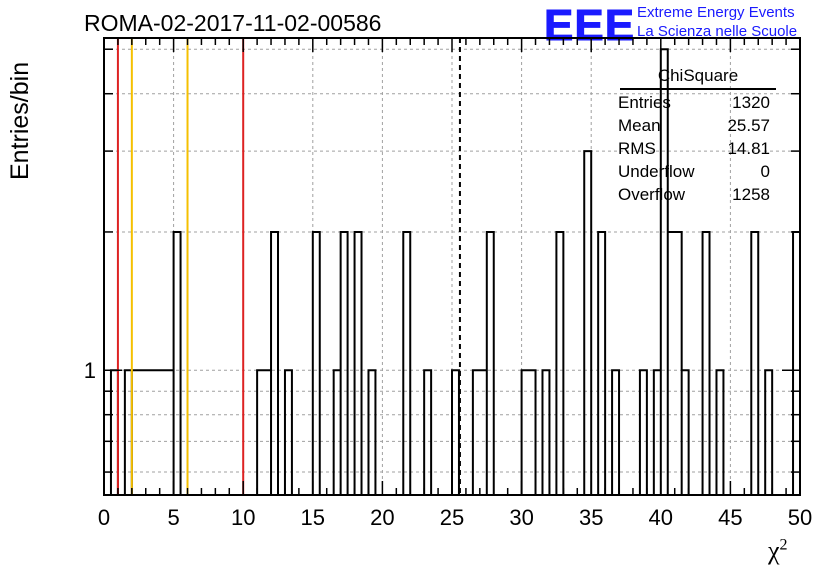 This screenshot has height=572, width=836. Describe the element at coordinates (748, 148) in the screenshot. I see `stats-value: 14.81` at that location.